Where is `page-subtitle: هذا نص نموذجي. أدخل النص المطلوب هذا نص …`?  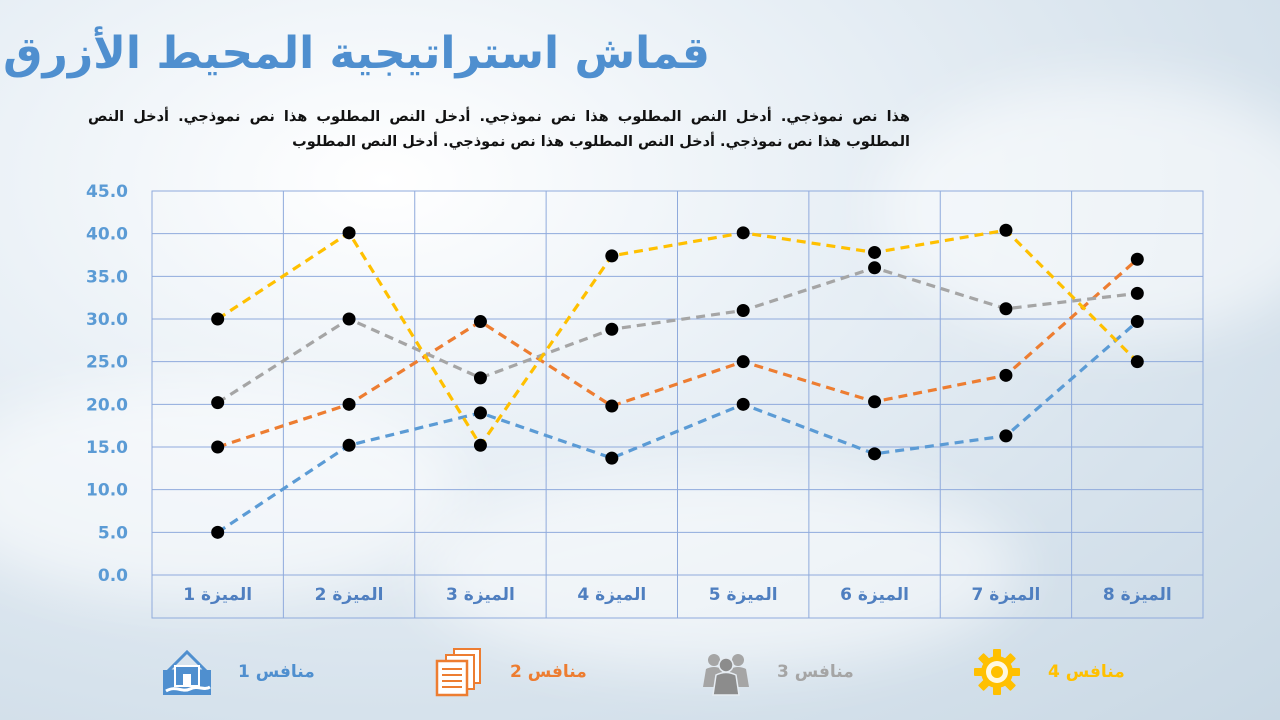 page-subtitle: هذا نص نموذجي. أدخل النص المطلوب هذا نص … is located at coordinates (499, 129).